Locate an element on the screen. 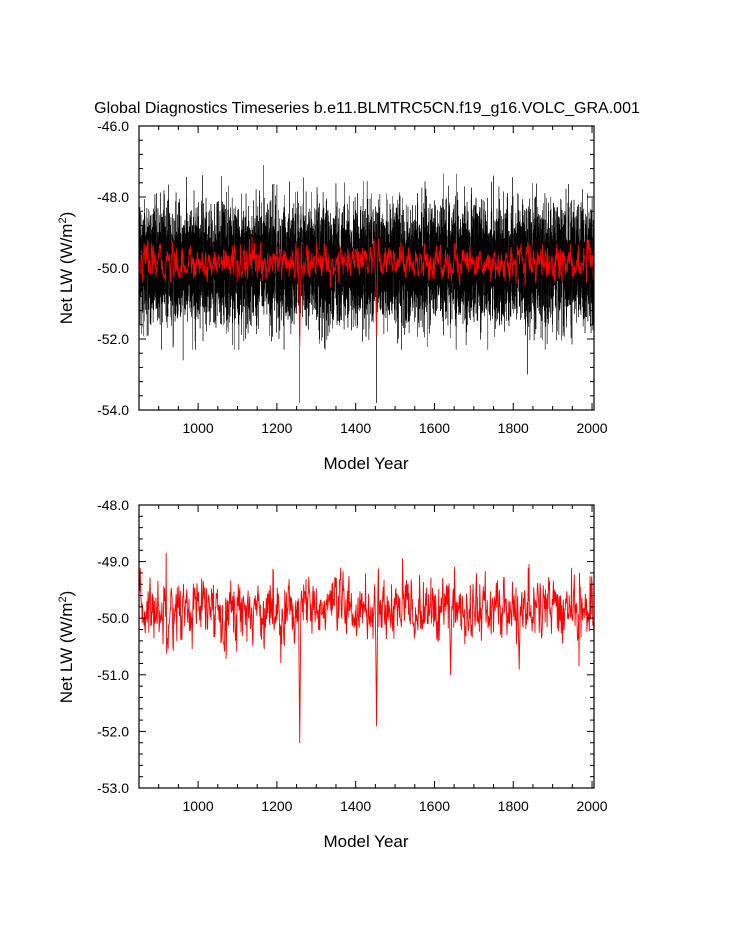 The image size is (733, 950). top-ytick-label: -48.0 is located at coordinates (113, 197).